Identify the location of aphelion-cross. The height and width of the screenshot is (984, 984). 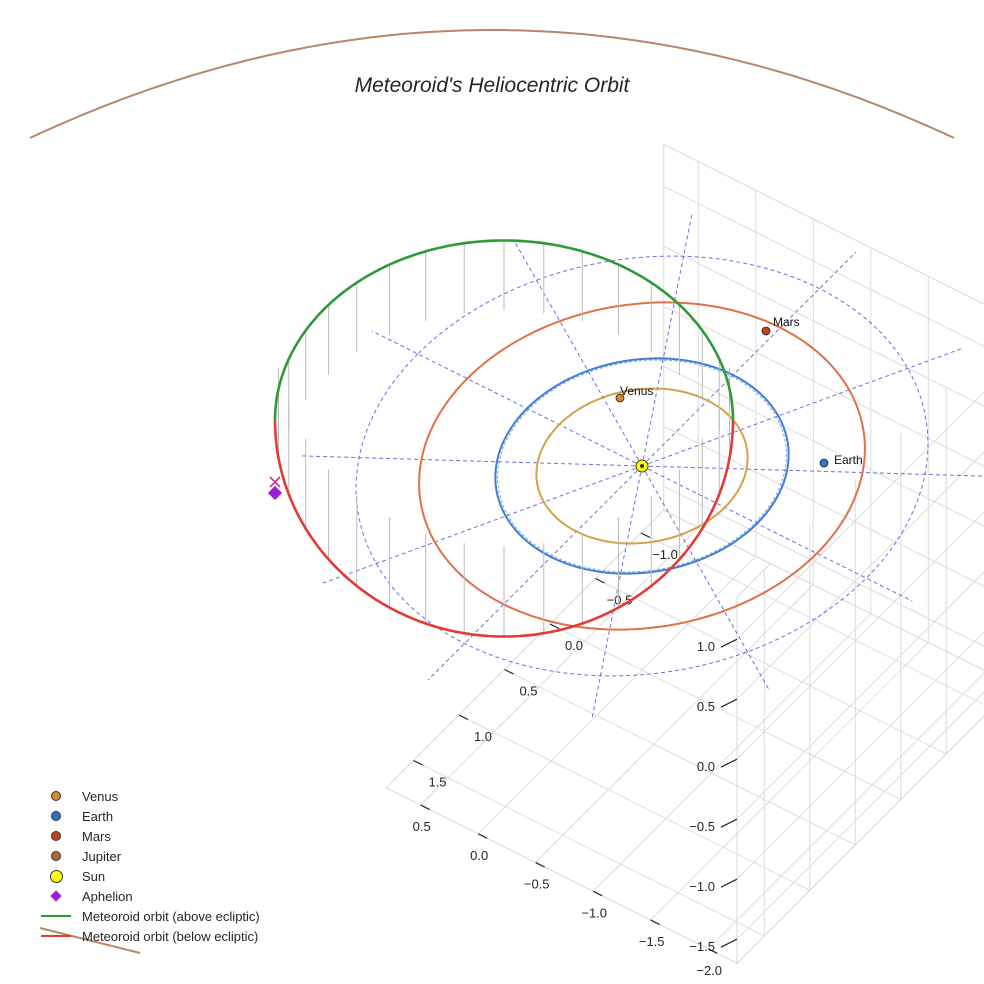
(275, 482).